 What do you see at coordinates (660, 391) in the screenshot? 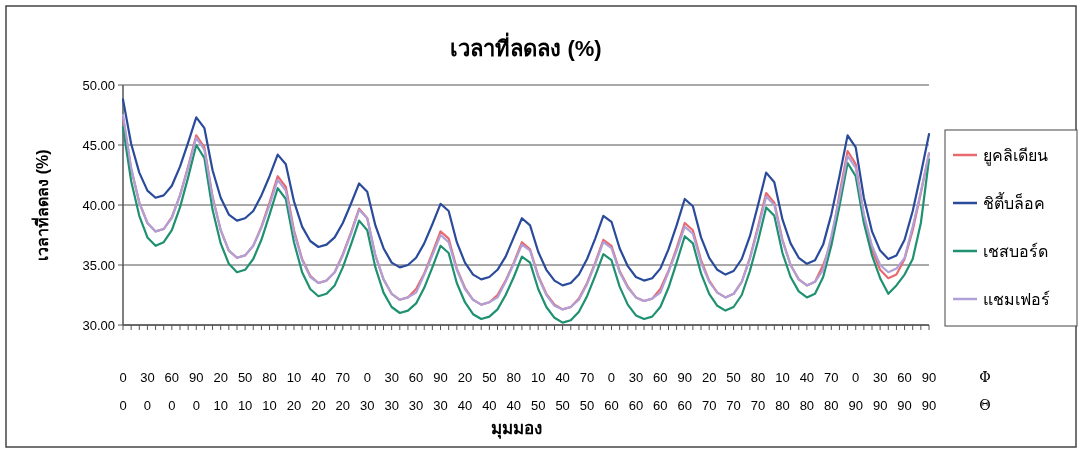
I see `x-tick-label: 60 60` at bounding box center [660, 391].